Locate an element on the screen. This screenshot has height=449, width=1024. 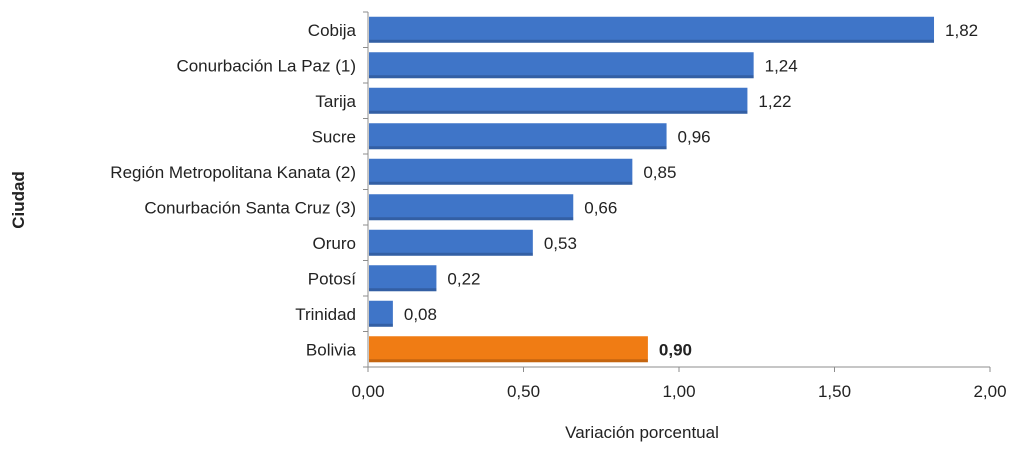
data-label-8: 0,08 is located at coordinates (420, 314).